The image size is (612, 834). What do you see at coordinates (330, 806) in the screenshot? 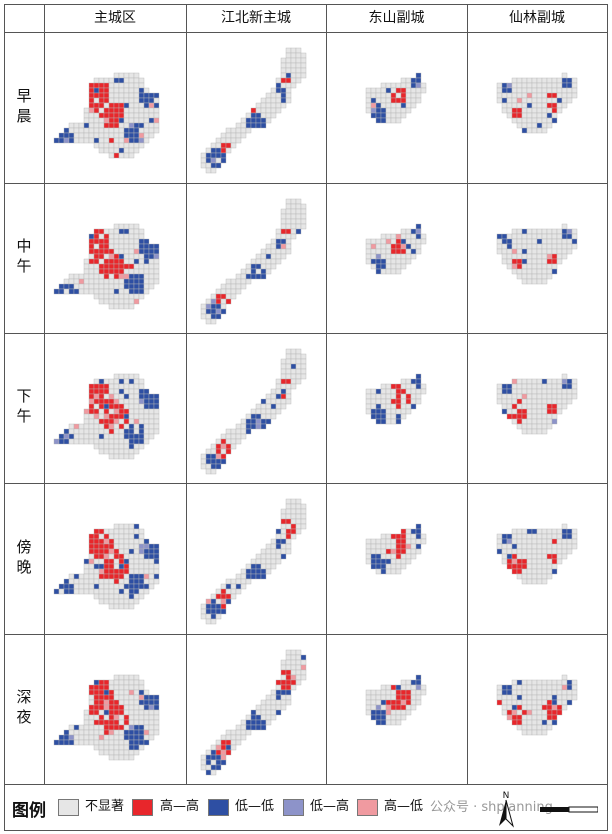
I see `legend-label-low-high: 低—高` at bounding box center [330, 806].